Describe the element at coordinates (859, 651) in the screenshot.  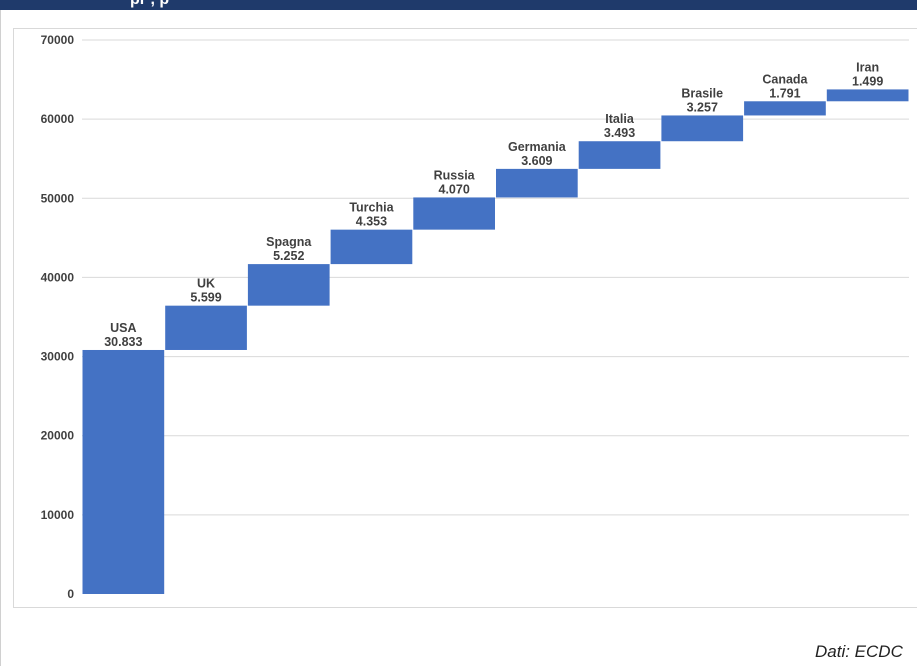
I see `source-note: Dati: ECDC` at that location.